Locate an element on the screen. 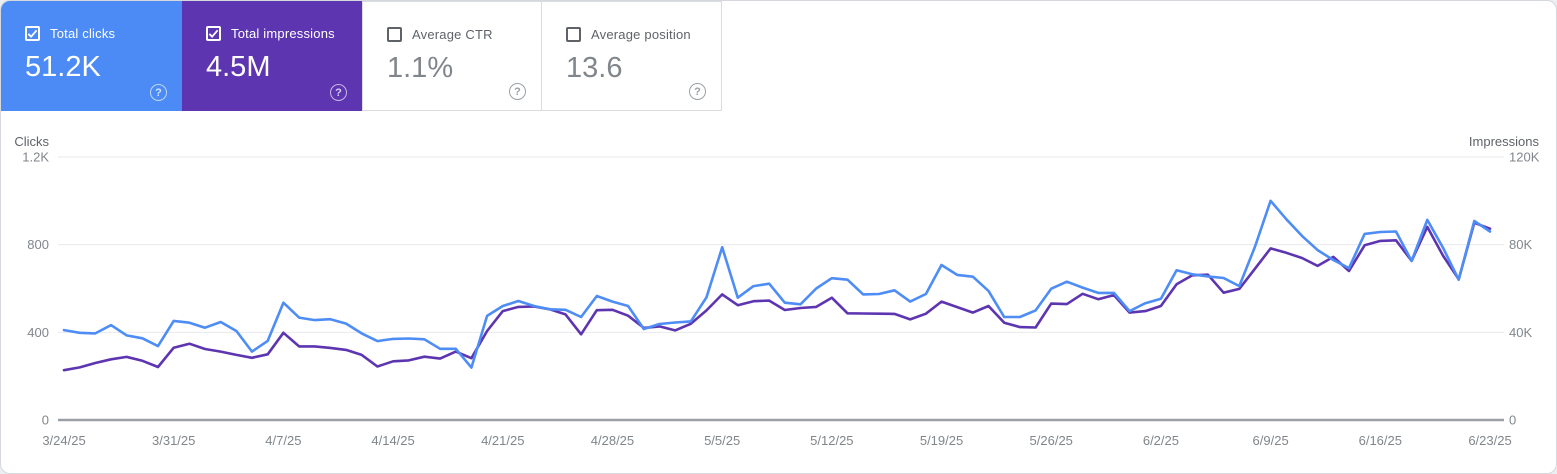 Image resolution: width=1557 pixels, height=474 pixels. date-tick-label: 4/14/25 is located at coordinates (392, 440).